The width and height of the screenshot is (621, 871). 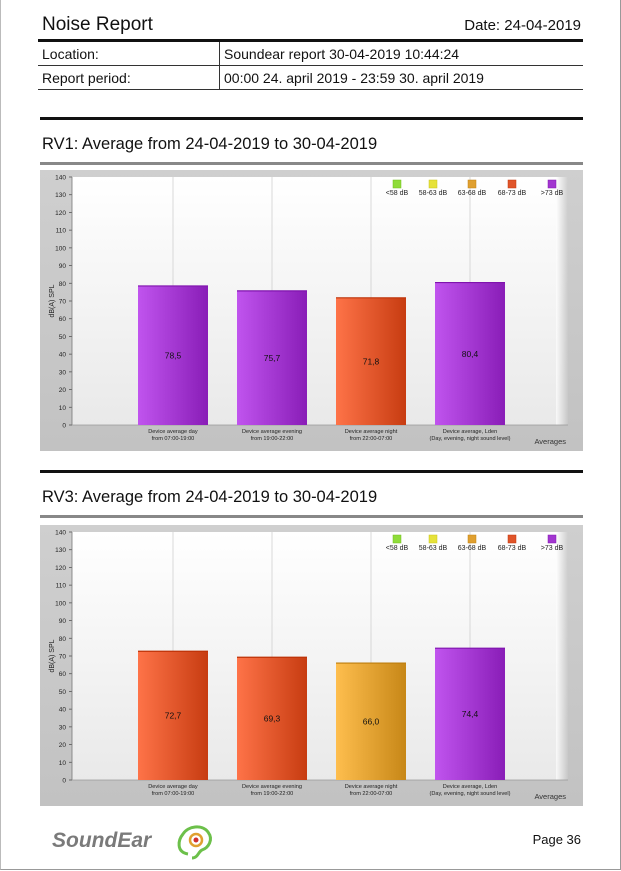 I want to click on section-1-rule, so click(x=311, y=118).